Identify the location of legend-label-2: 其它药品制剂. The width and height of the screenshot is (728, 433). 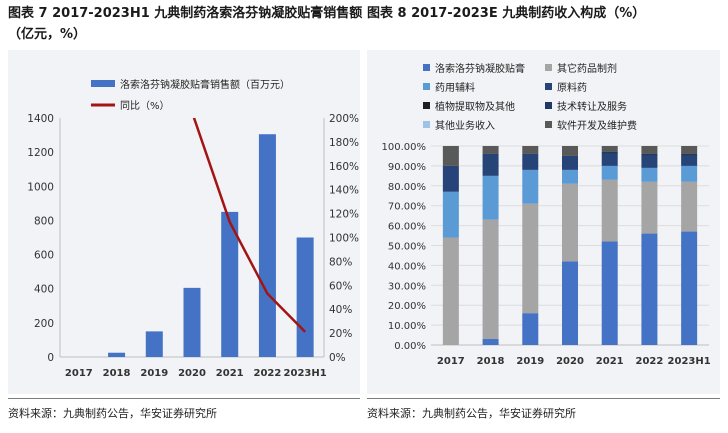
(587, 68).